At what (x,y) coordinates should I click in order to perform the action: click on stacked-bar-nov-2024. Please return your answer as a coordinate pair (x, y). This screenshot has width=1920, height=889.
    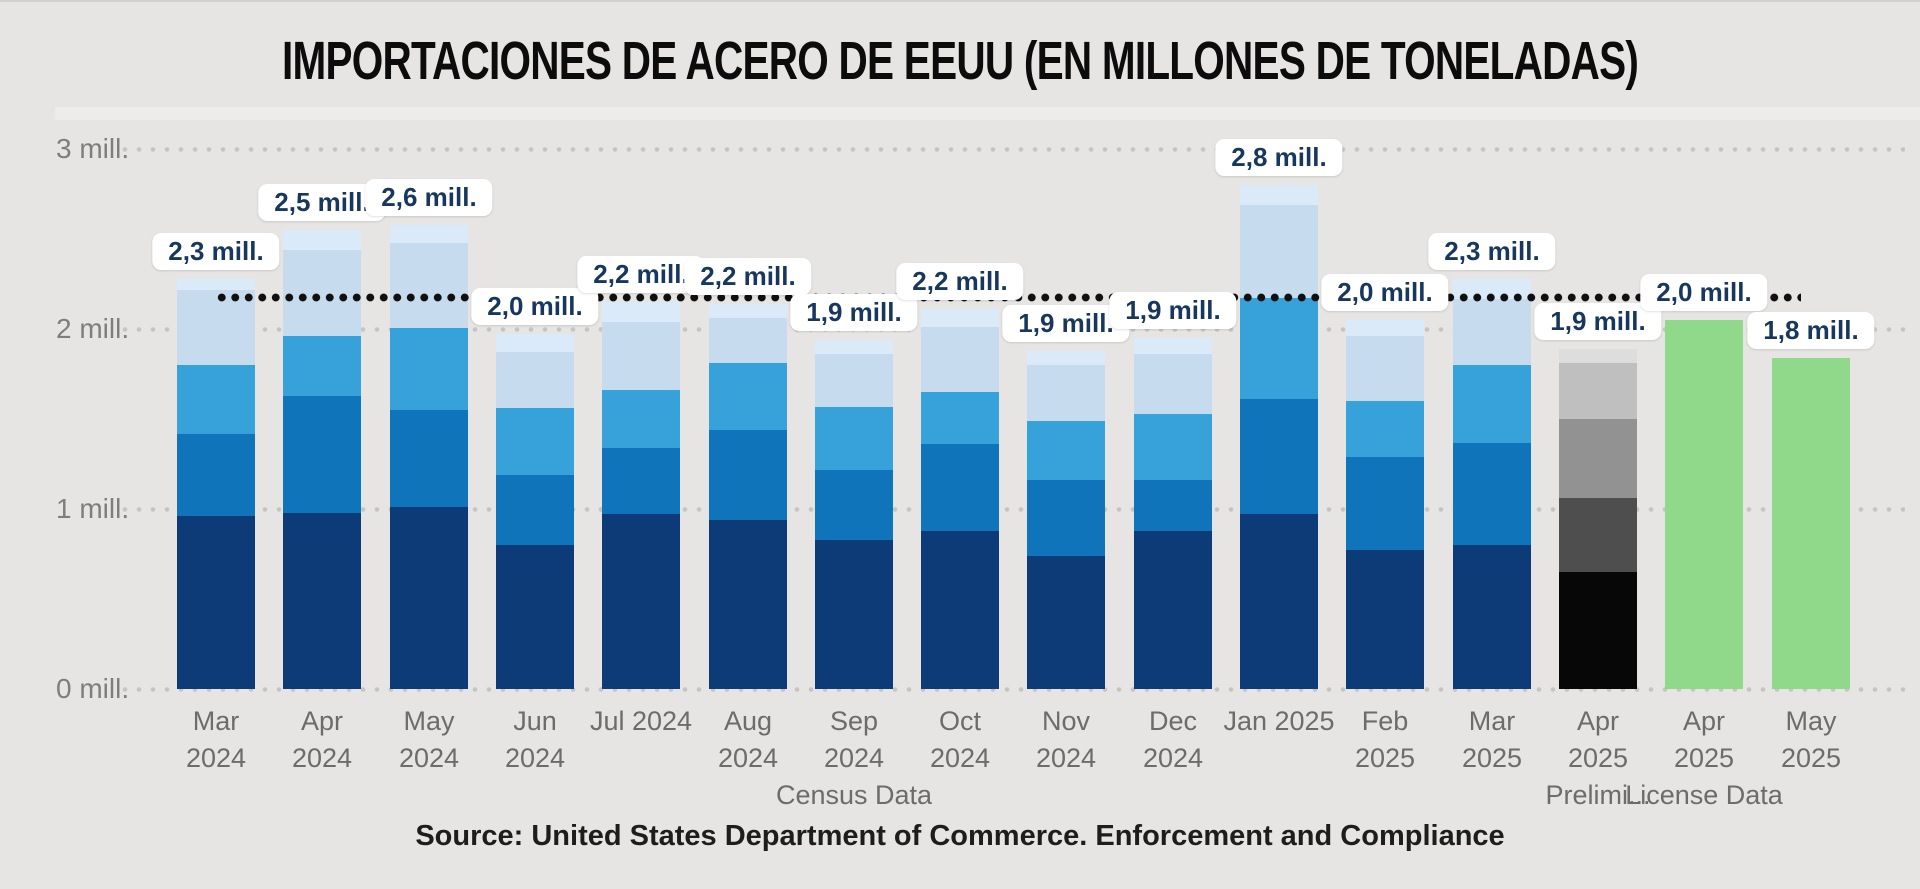
    Looking at the image, I should click on (1066, 520).